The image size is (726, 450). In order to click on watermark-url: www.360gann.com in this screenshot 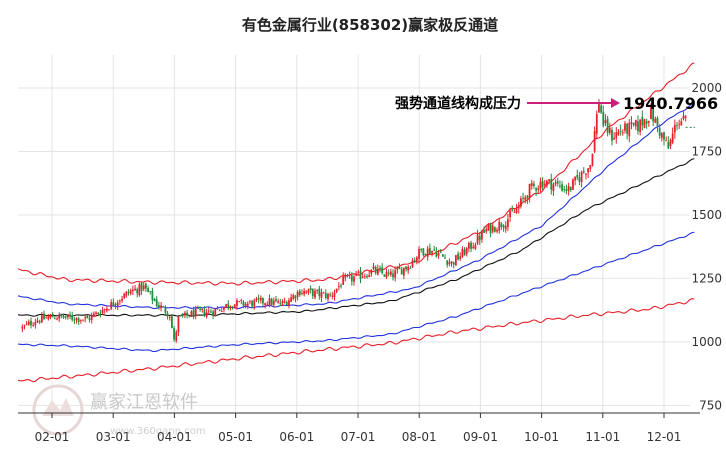, I will do `click(158, 431)`.